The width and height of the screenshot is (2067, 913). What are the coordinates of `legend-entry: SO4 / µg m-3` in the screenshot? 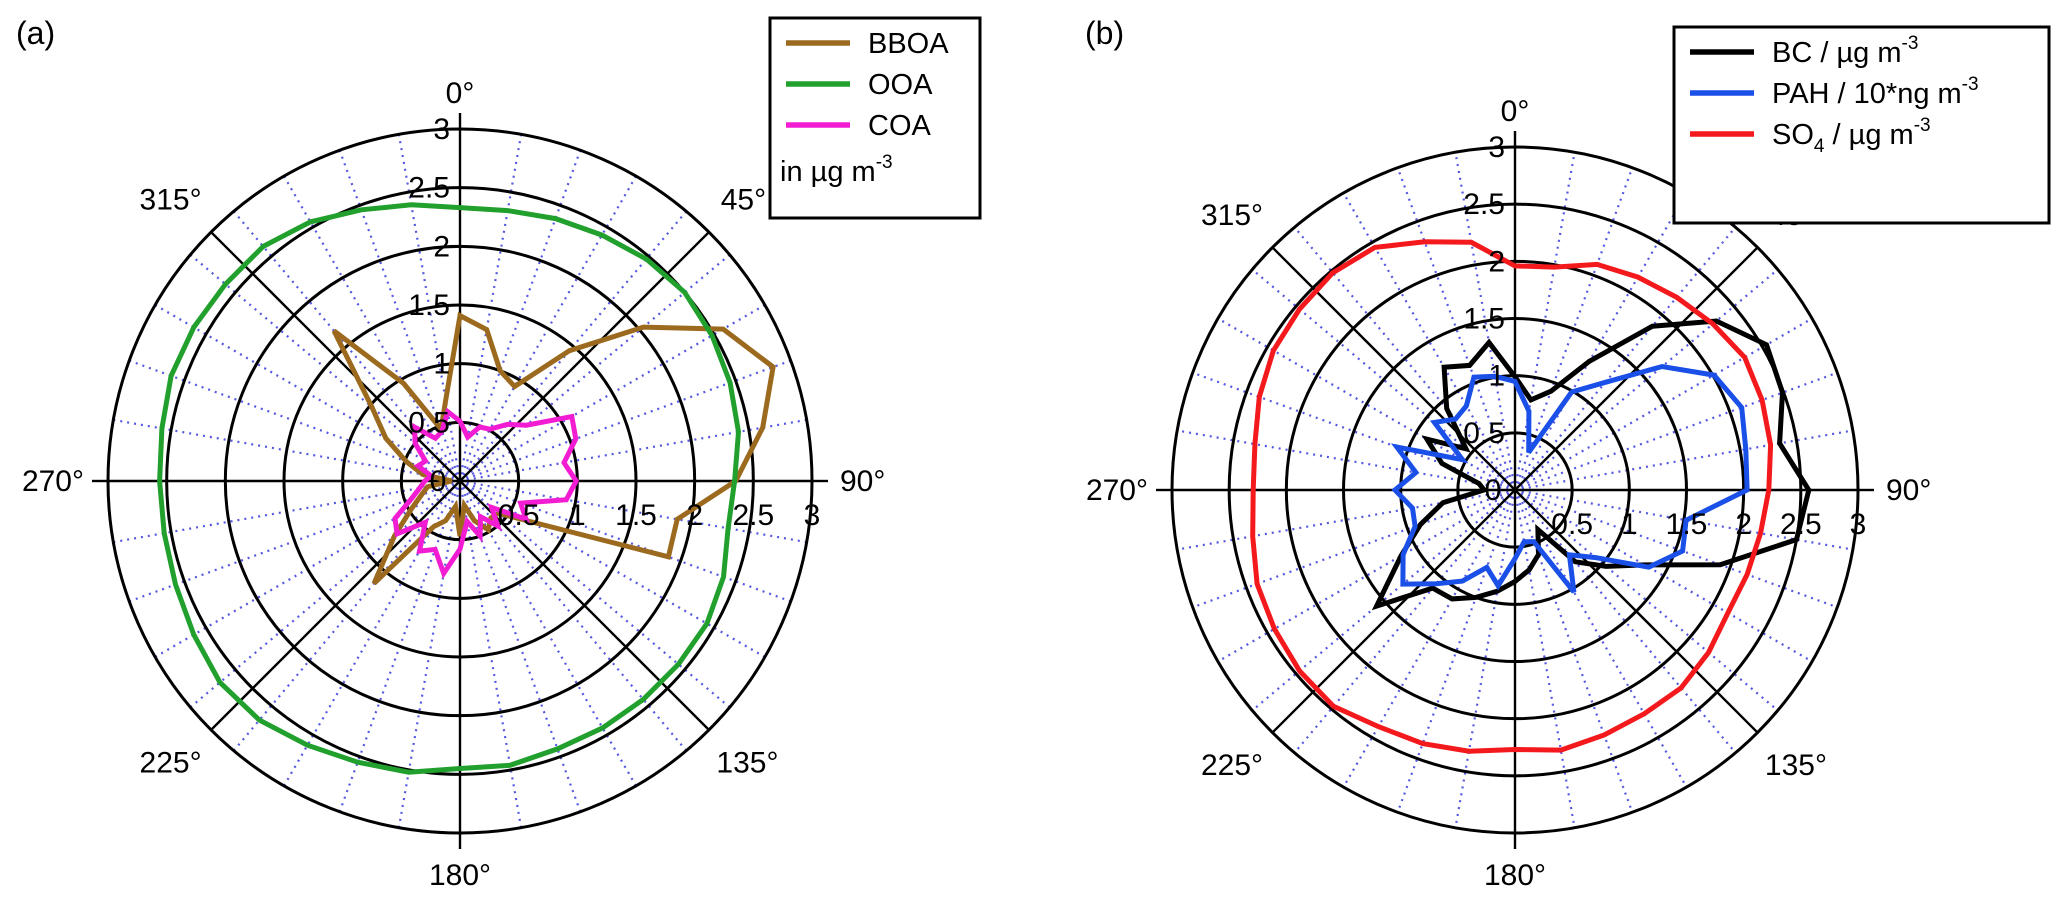 It's located at (1851, 136).